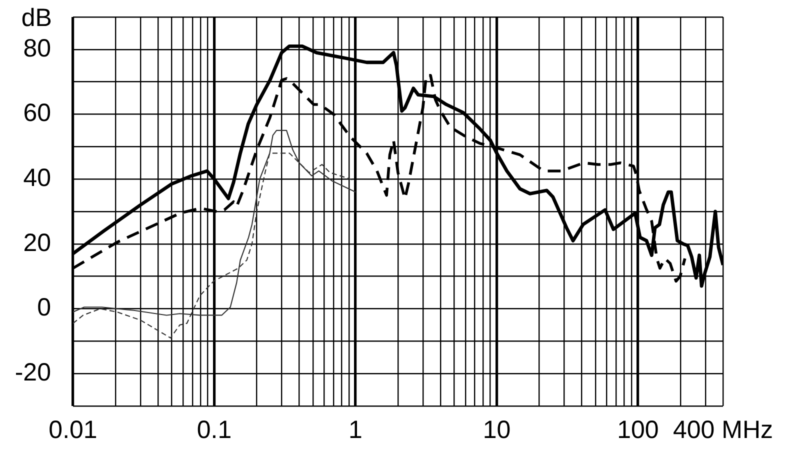 The width and height of the screenshot is (790, 450). I want to click on x-tick-label: 1, so click(355, 430).